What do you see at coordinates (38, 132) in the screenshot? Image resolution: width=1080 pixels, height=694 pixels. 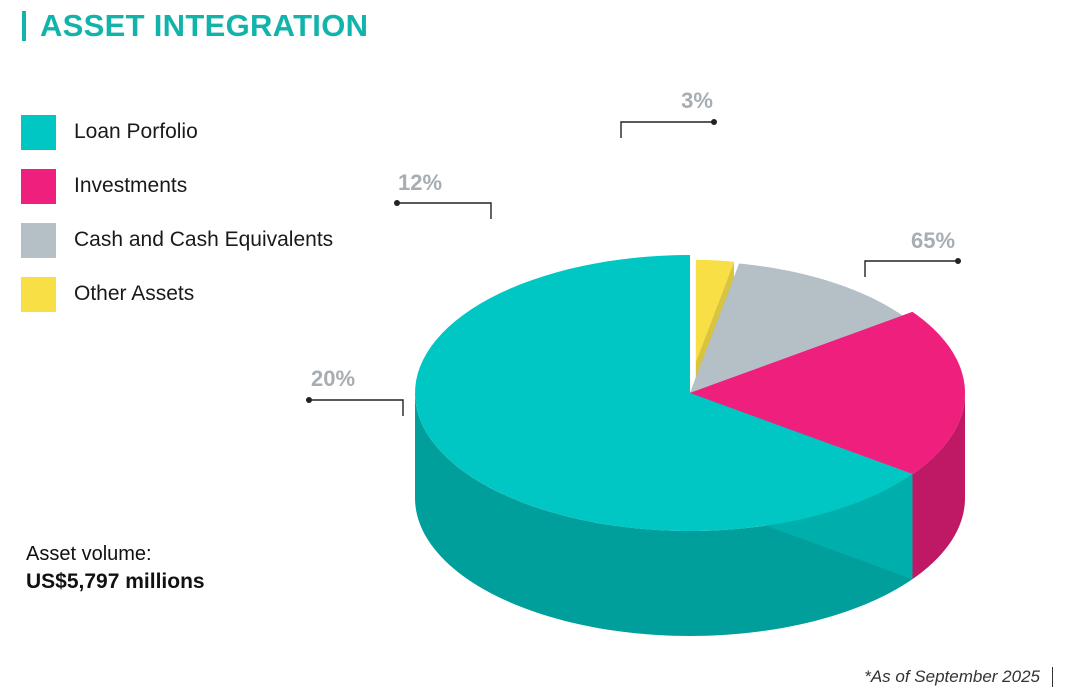 I see `legend-swatch-loan-portfolio` at bounding box center [38, 132].